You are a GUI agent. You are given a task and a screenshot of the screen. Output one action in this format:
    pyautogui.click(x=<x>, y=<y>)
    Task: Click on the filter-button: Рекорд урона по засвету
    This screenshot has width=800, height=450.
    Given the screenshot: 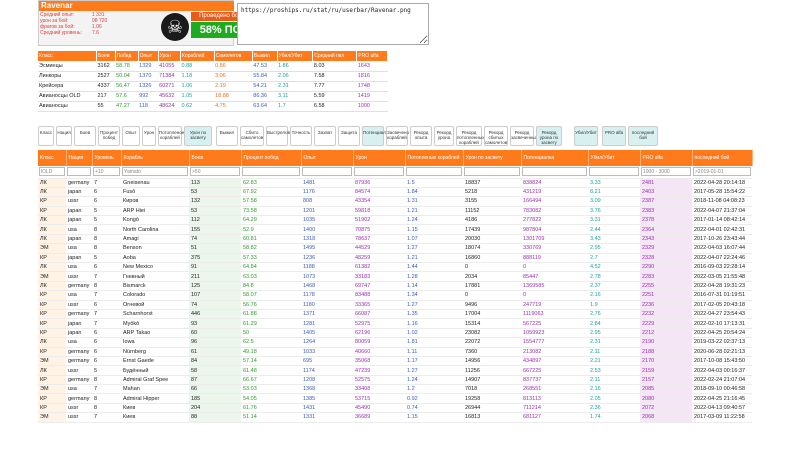 What is the action you would take?
    pyautogui.click(x=549, y=136)
    